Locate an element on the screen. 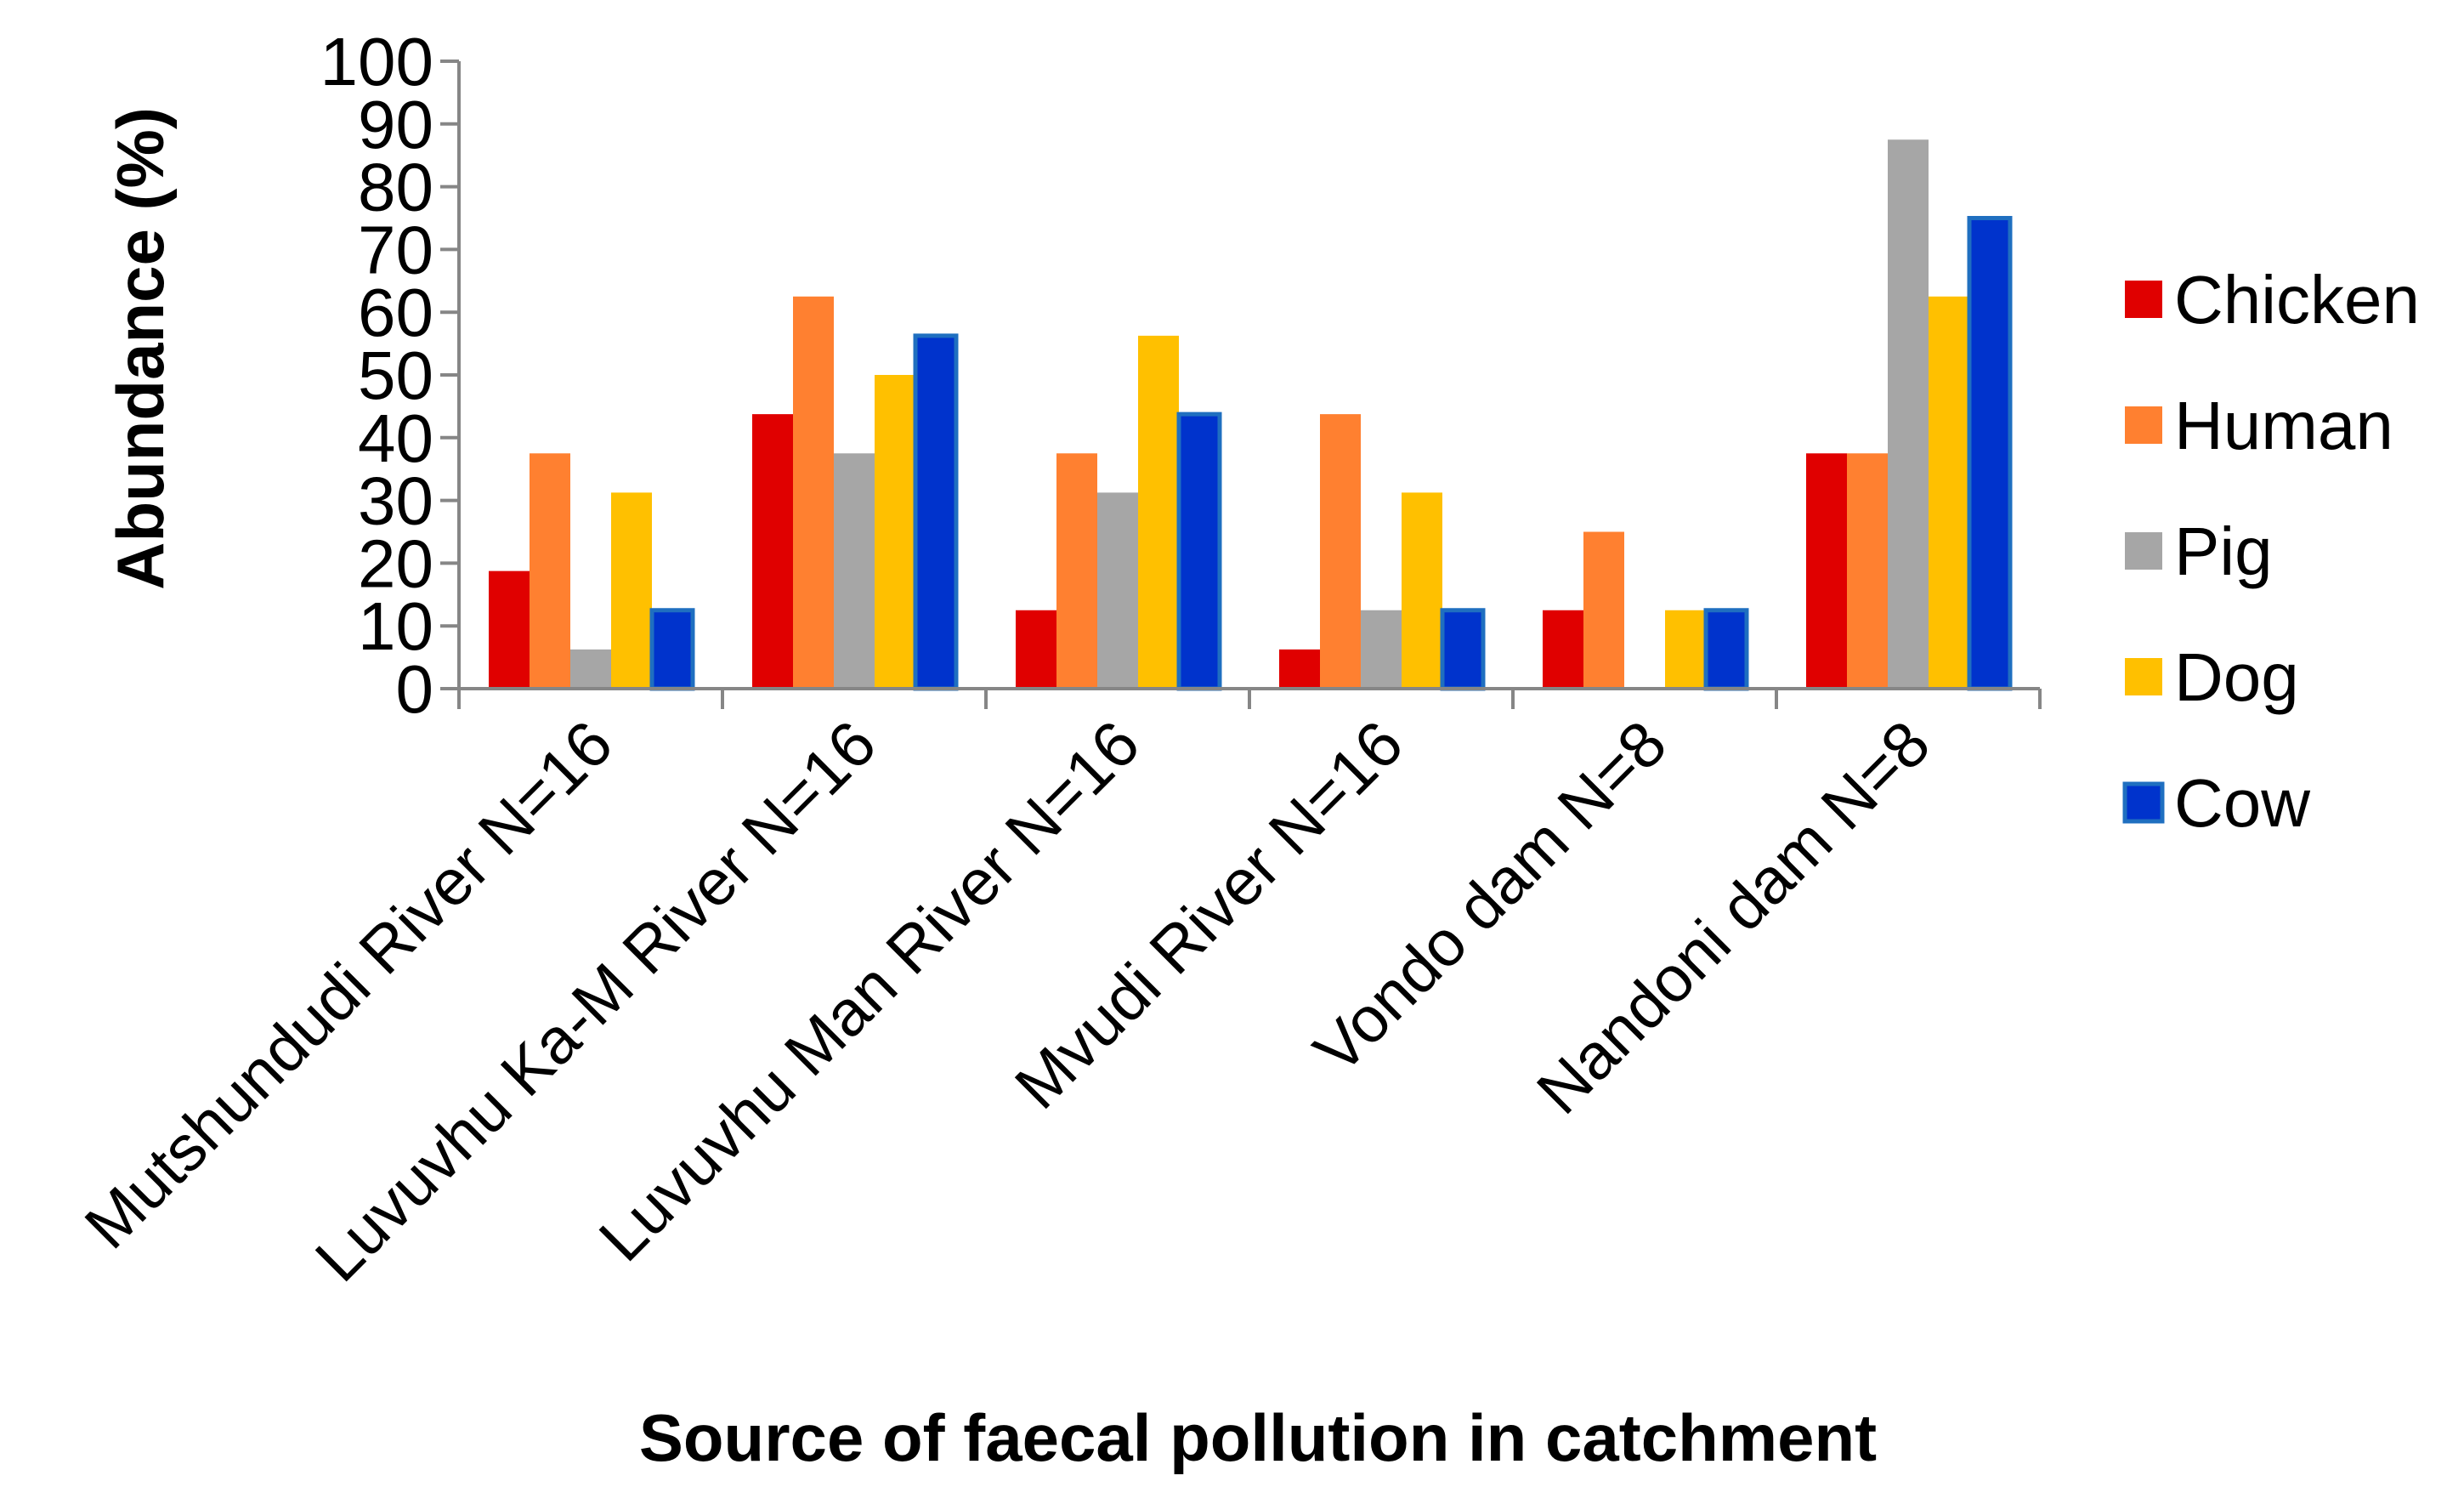 This screenshot has height=1504, width=2464. y-tick-label: 0 is located at coordinates (415, 689).